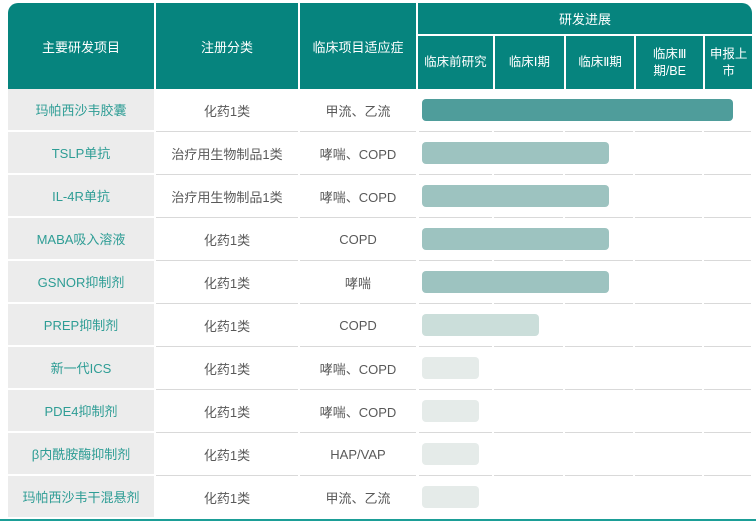 The height and width of the screenshot is (526, 756). I want to click on table-row: 玛帕西沙韦干混悬剂 化药1类 甲流、乙流, so click(380, 497).